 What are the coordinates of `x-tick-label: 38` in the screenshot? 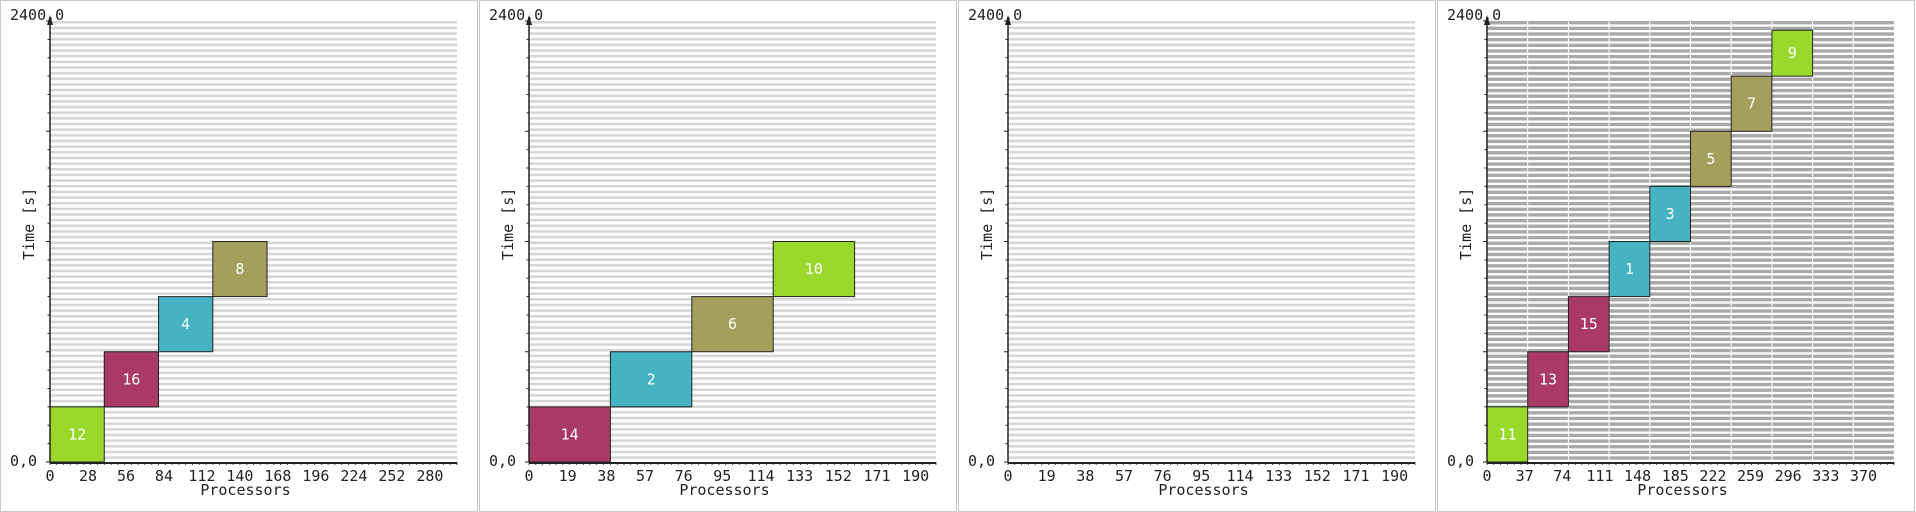 It's located at (1085, 476).